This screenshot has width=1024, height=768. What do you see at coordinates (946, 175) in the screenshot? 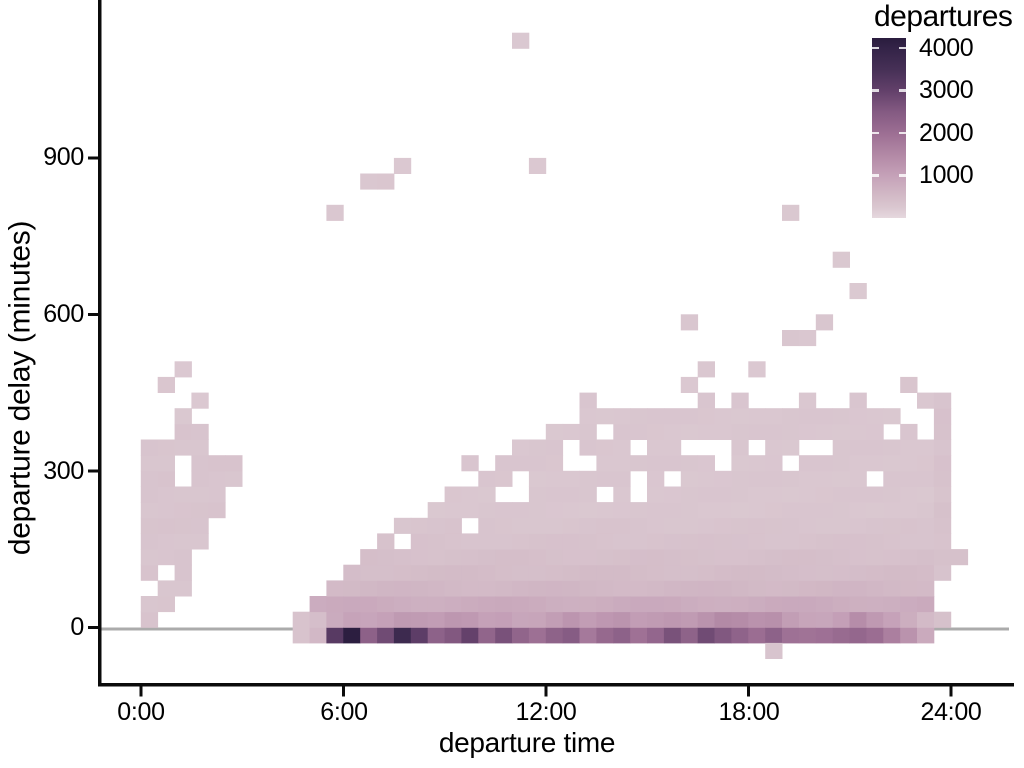
I see `legend-tick-label-1000: 1000` at bounding box center [946, 175].